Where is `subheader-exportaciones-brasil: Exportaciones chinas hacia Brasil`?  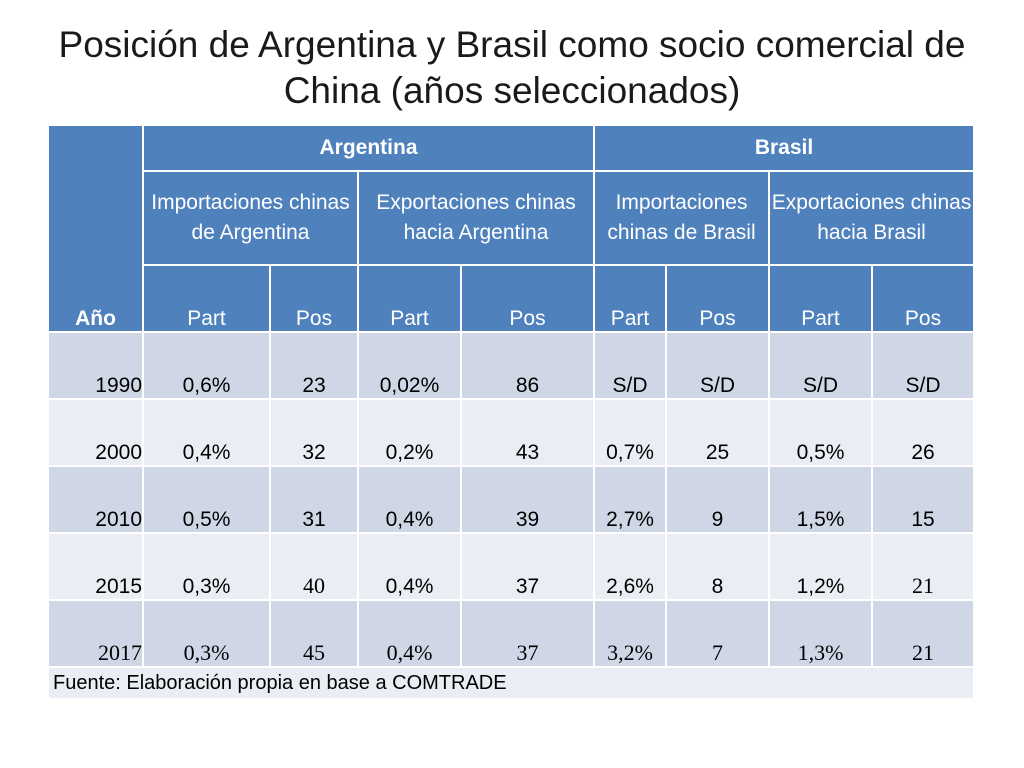 subheader-exportaciones-brasil: Exportaciones chinas hacia Brasil is located at coordinates (872, 218).